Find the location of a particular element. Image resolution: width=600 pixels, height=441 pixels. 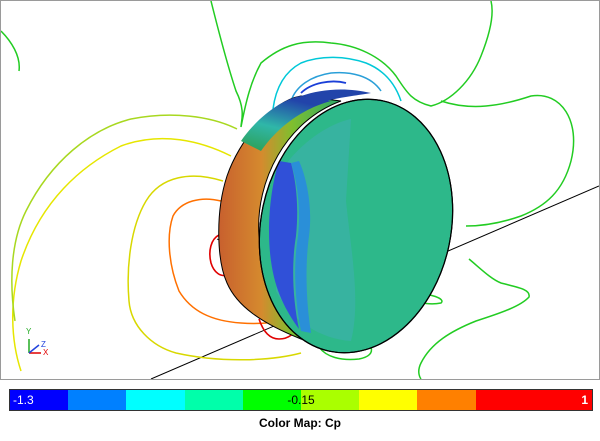

contour-green-upper is located at coordinates (351, 64).